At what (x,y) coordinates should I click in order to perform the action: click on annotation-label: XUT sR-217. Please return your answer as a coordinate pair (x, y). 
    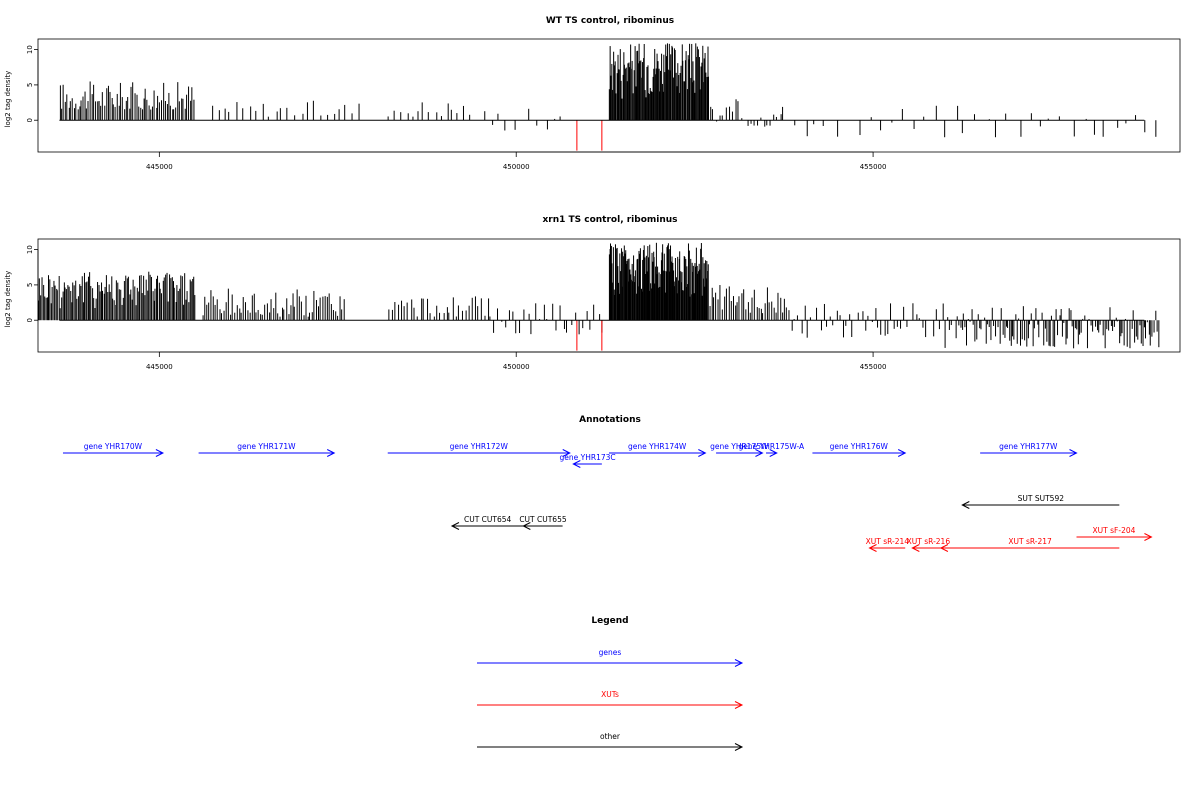
    Looking at the image, I should click on (1030, 541).